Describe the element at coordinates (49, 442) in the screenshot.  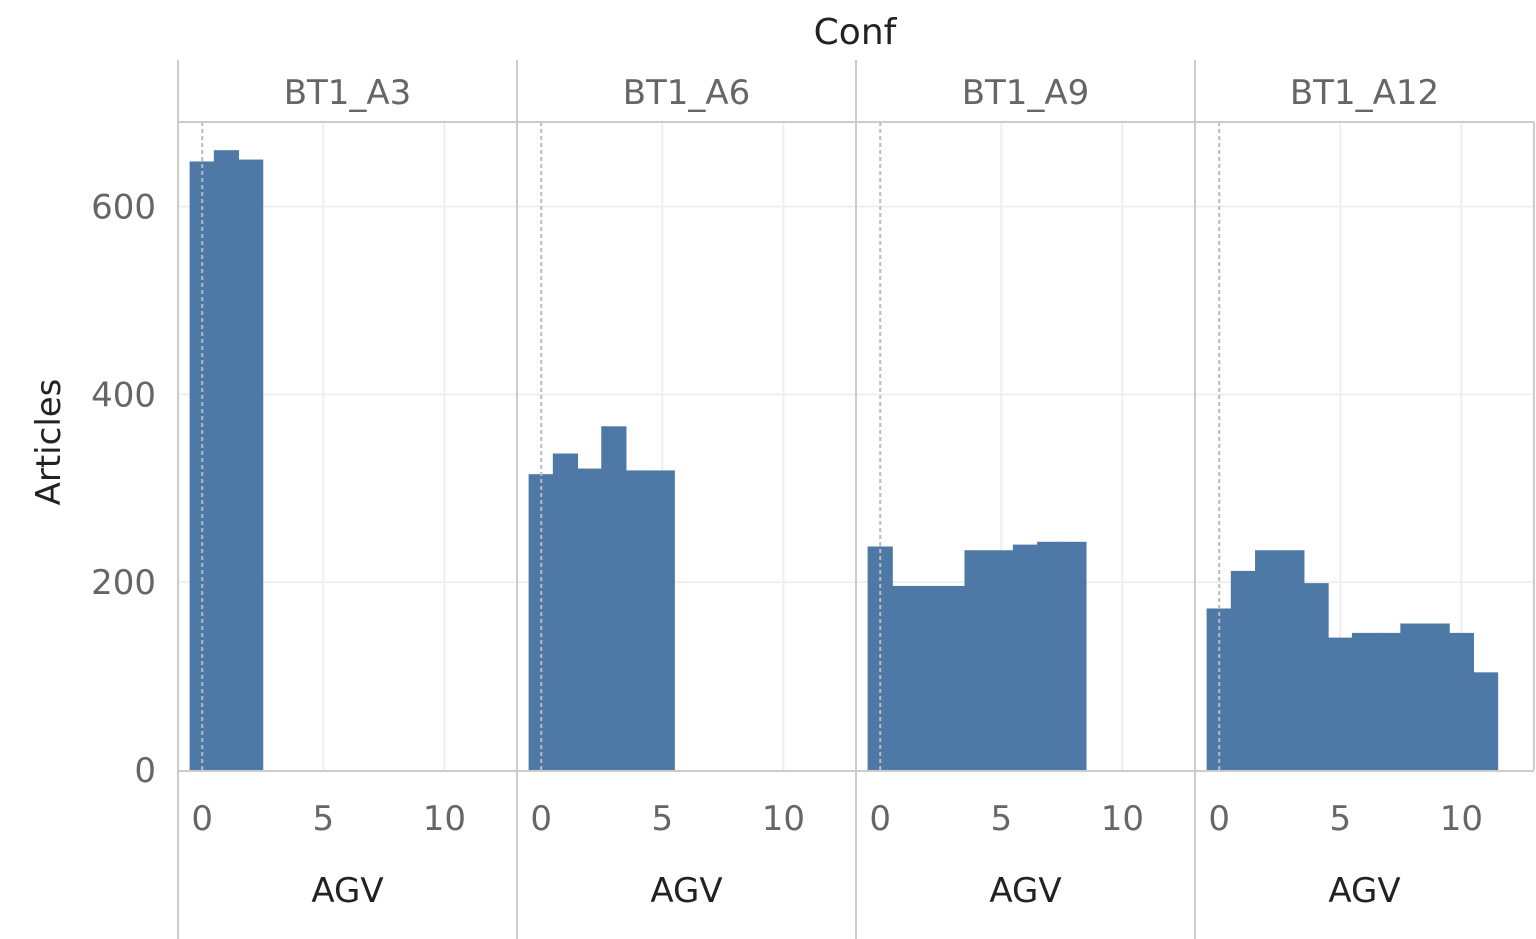
I see `y-axis-label: Articles` at that location.